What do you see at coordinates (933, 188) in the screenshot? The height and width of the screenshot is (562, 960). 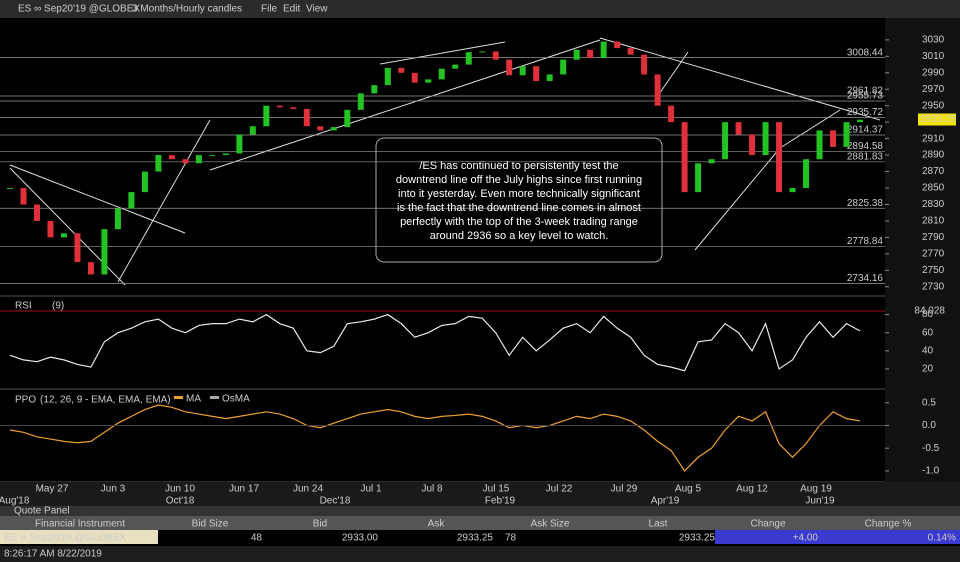 I see `y-tick-label: 2850` at bounding box center [933, 188].